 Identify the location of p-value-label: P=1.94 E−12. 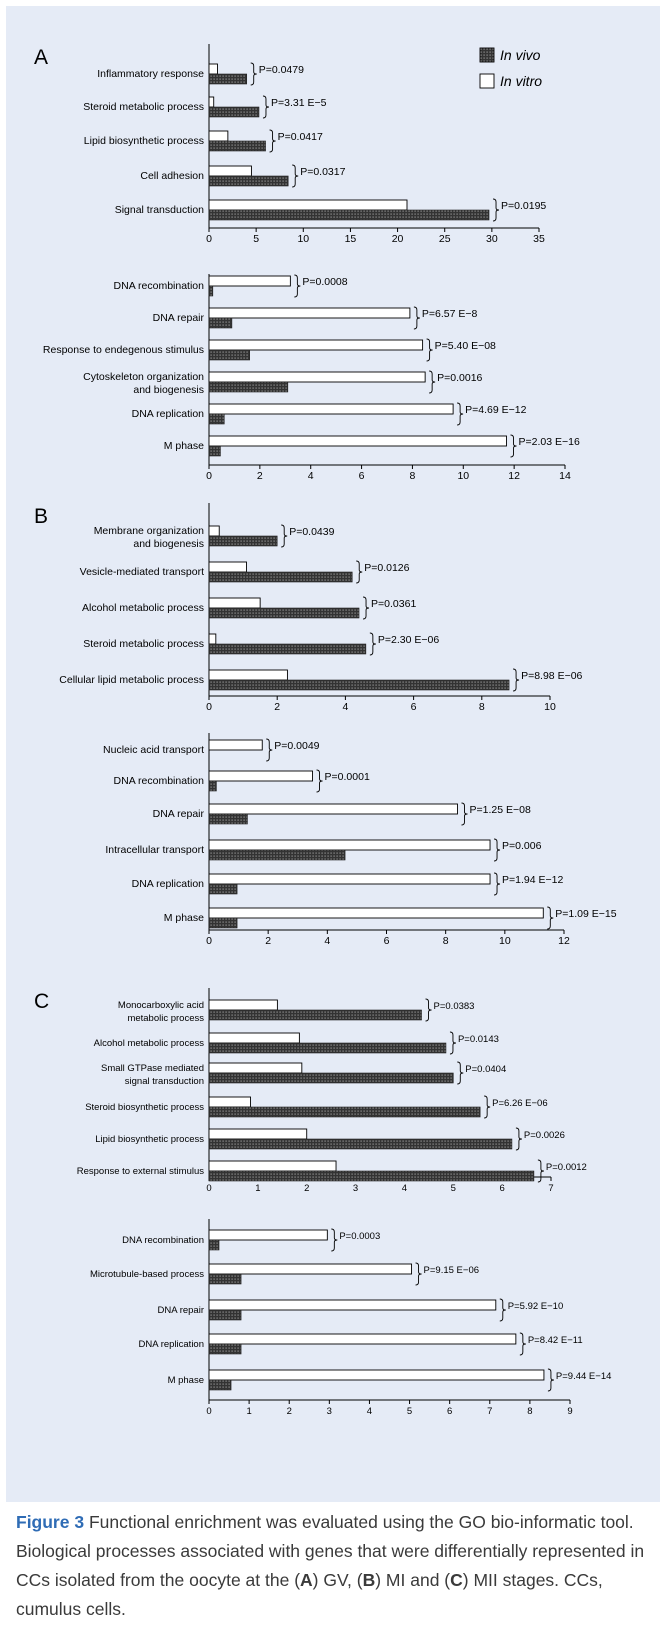
(532, 880).